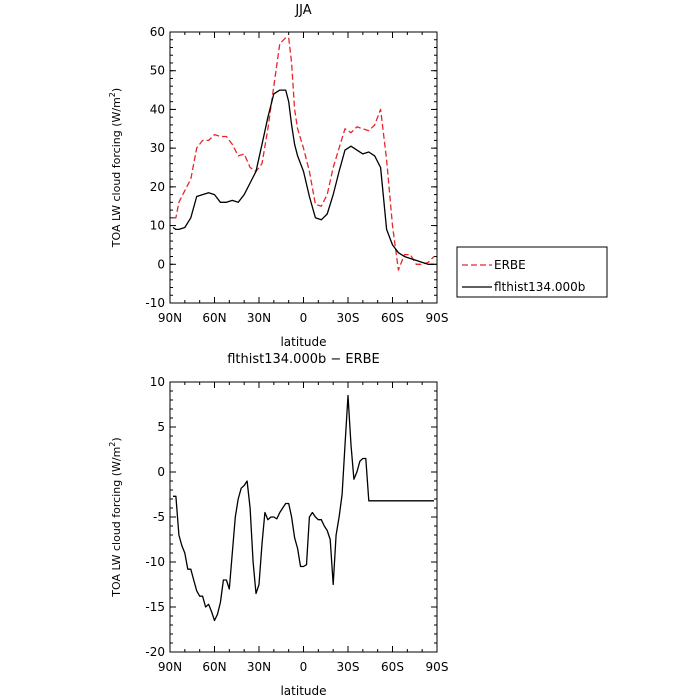 The width and height of the screenshot is (700, 700). I want to click on y-tick-label: 50, so click(157, 71).